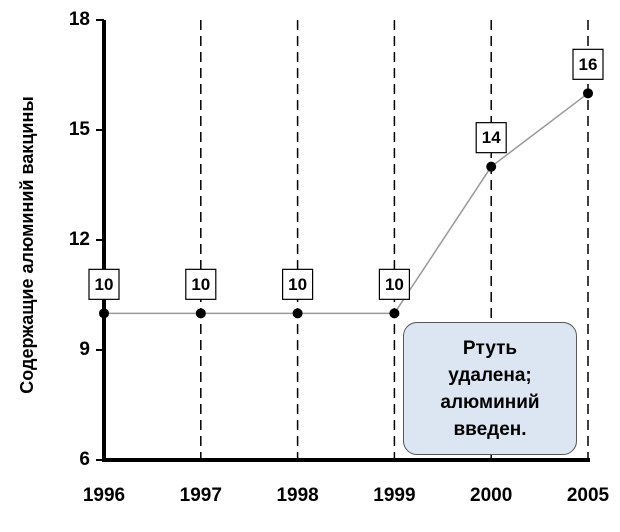 The width and height of the screenshot is (620, 532). Describe the element at coordinates (79, 19) in the screenshot. I see `y-tick-label: 18` at that location.